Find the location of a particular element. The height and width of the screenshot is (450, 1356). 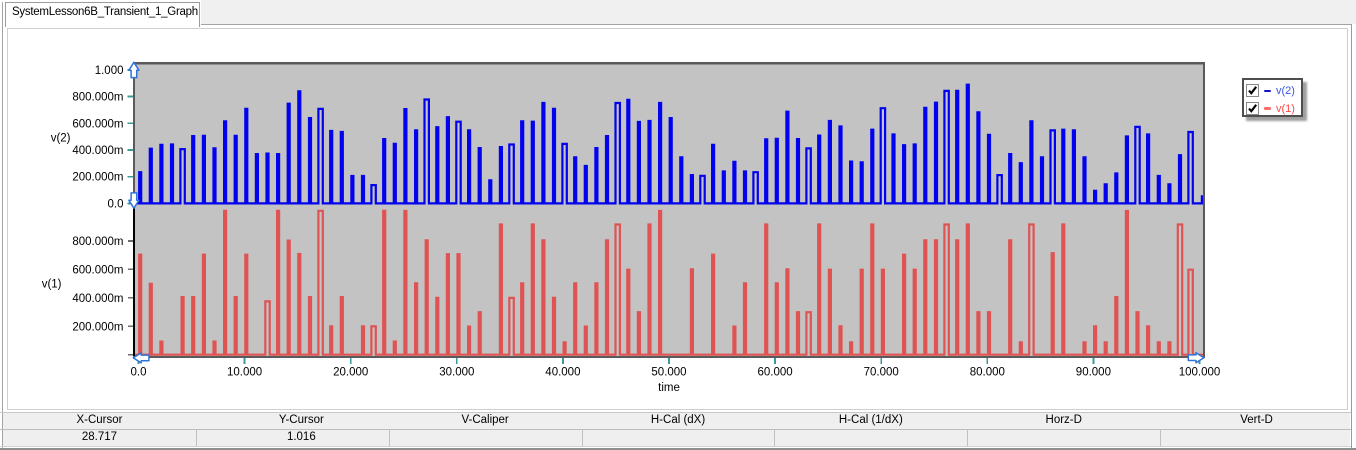

svg-text: 80.000 is located at coordinates (987, 373).